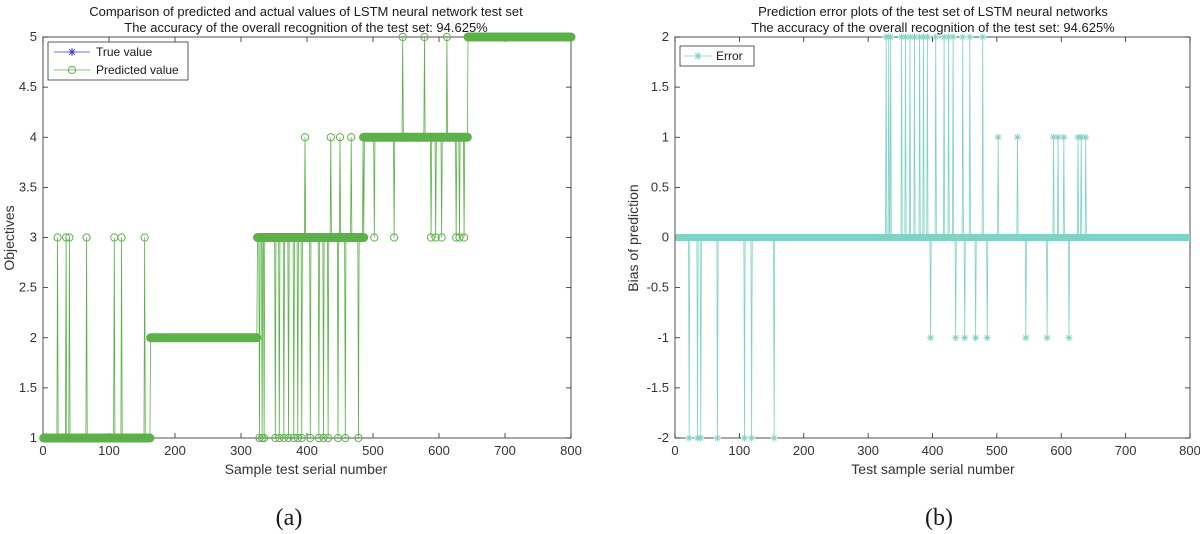 The image size is (1200, 534). What do you see at coordinates (665, 136) in the screenshot?
I see `chart-b-ytick-label: 1` at bounding box center [665, 136].